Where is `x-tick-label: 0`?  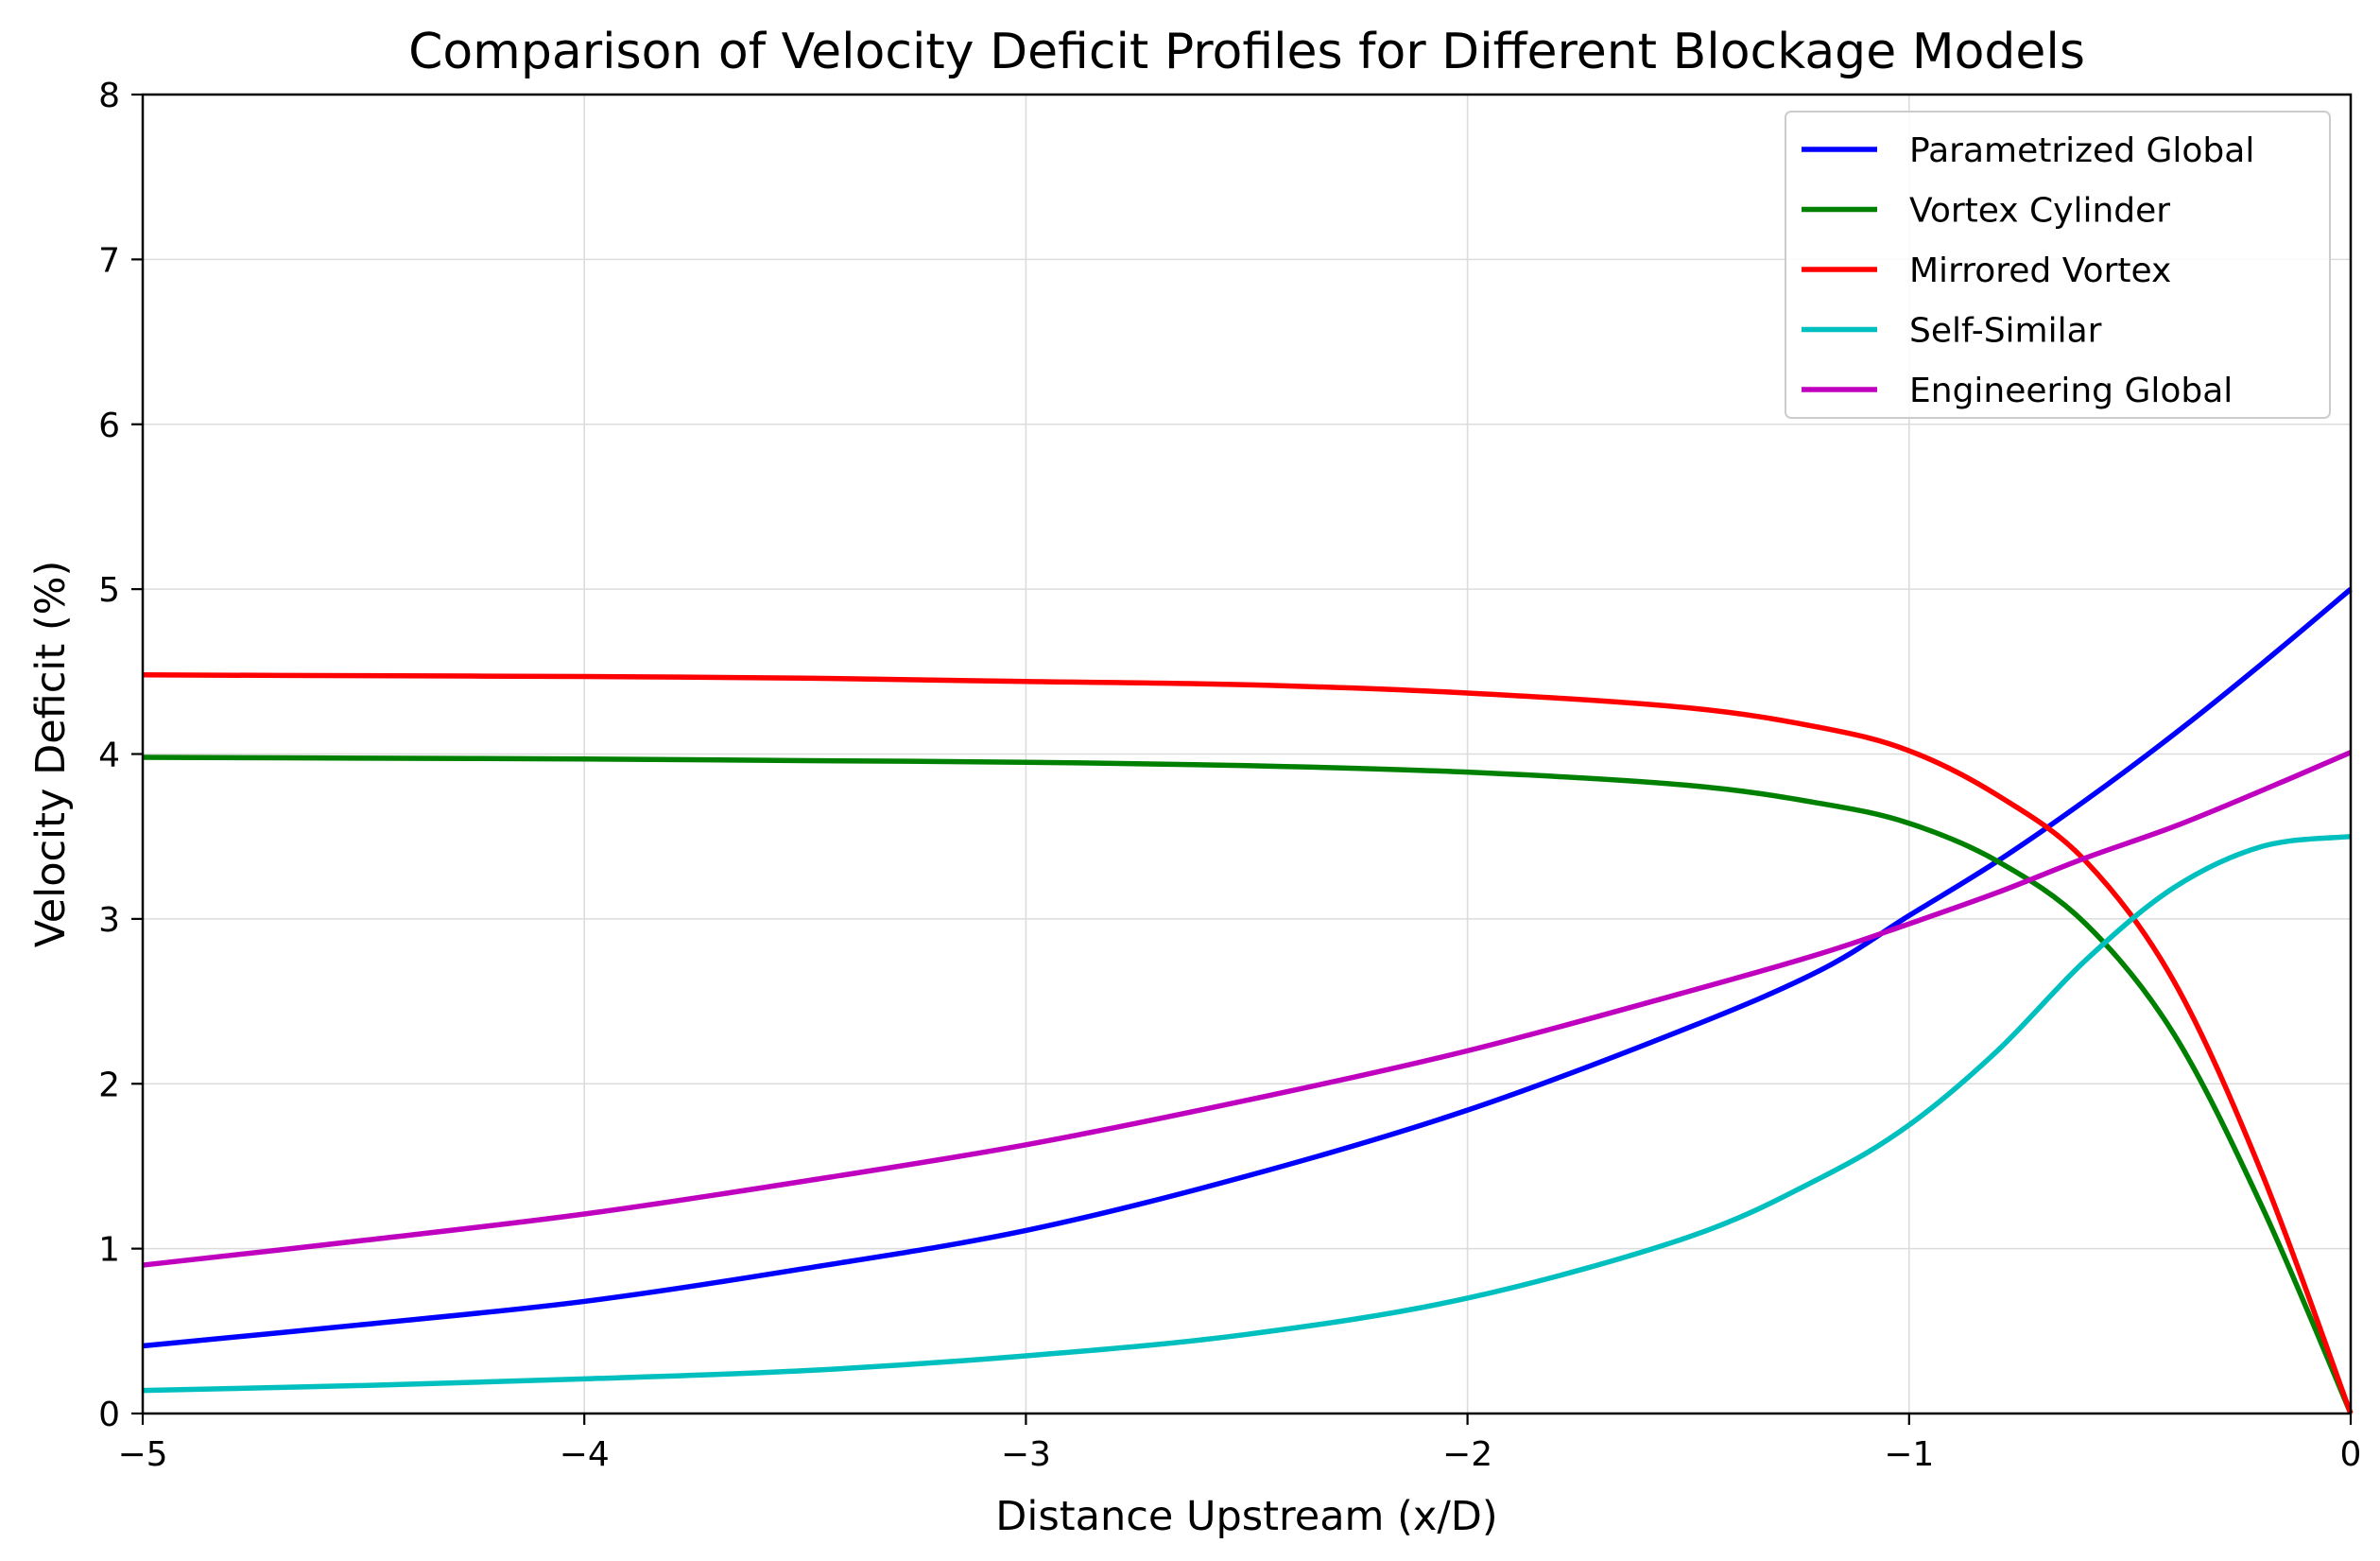
x-tick-label: 0 is located at coordinates (2351, 1454).